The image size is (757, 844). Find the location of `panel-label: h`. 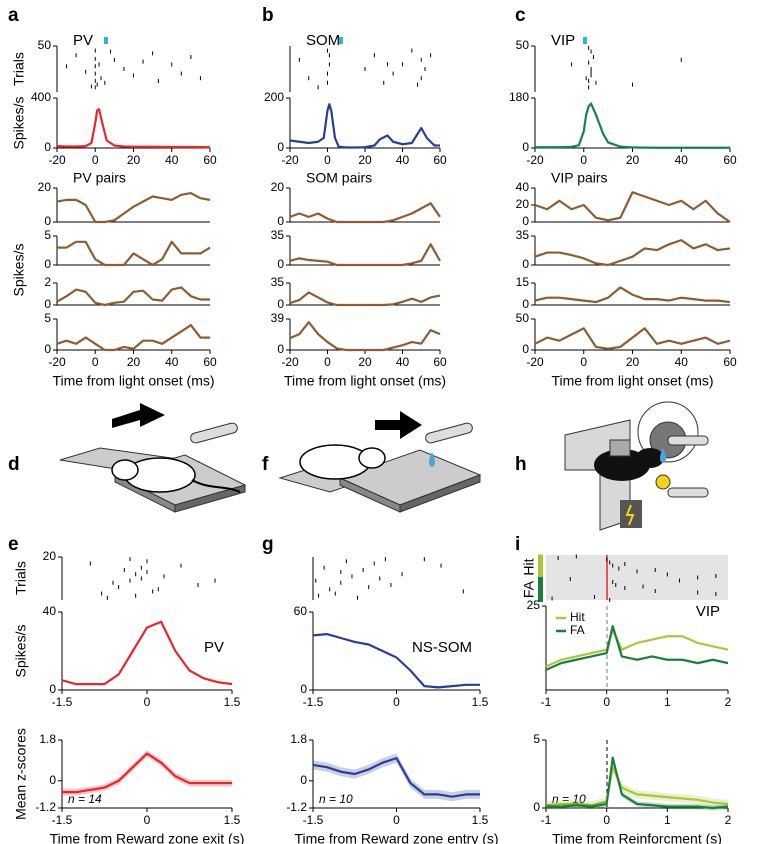

panel-label: h is located at coordinates (521, 464).